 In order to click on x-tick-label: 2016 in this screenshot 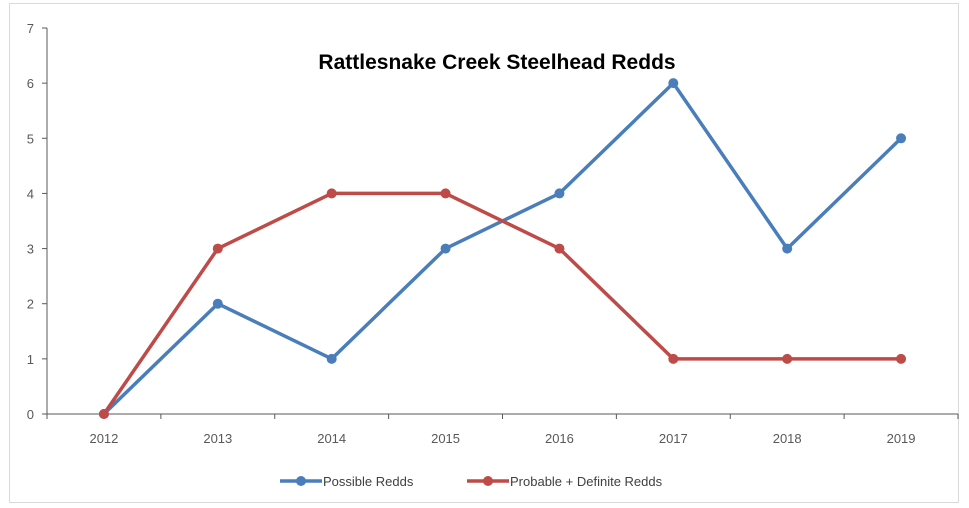, I will do `click(559, 438)`.